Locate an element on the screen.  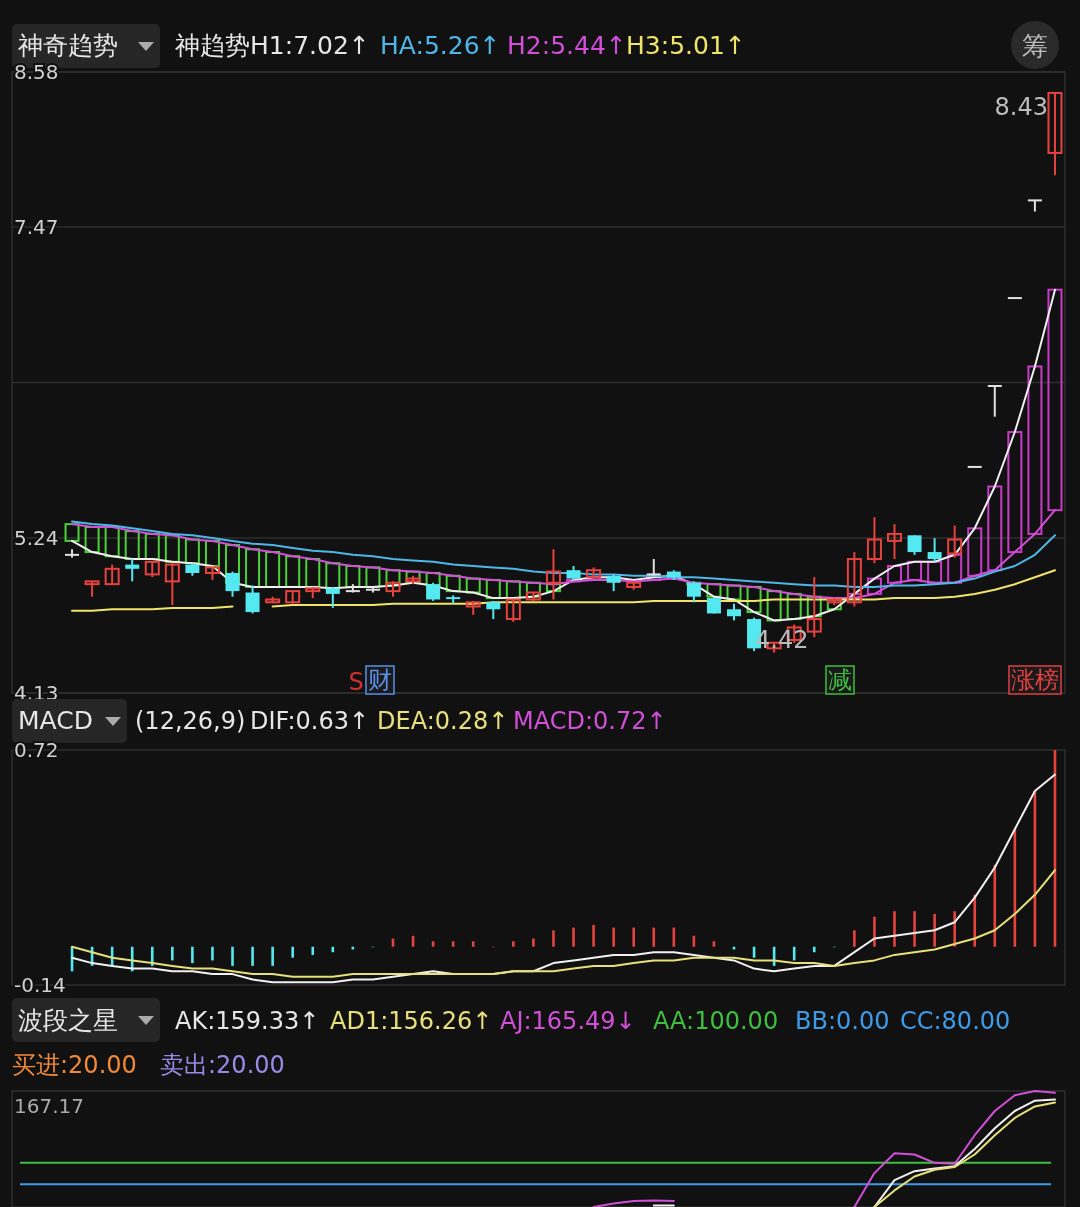
text: 筹 is located at coordinates (1035, 46).